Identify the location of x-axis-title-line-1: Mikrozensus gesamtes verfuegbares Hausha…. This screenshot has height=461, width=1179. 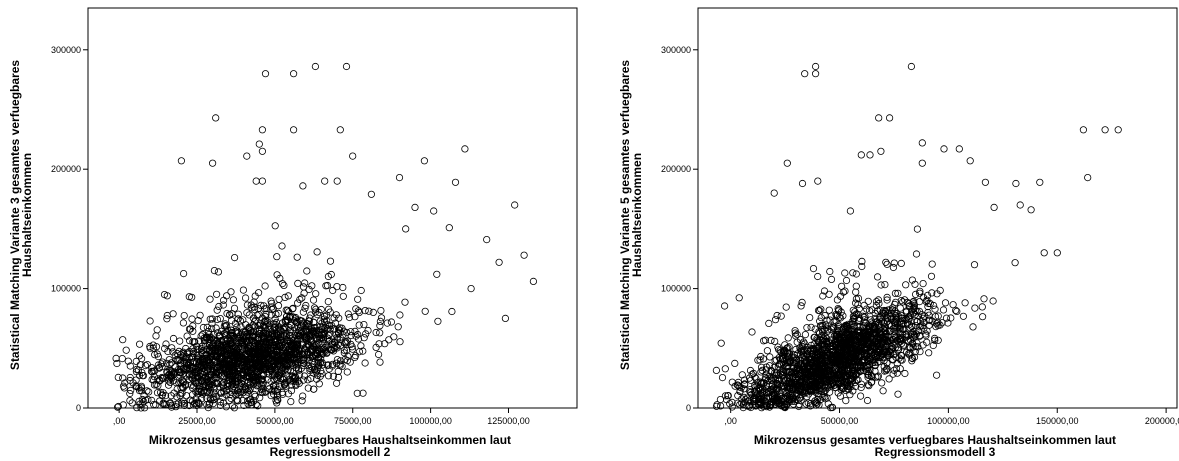
(330, 440).